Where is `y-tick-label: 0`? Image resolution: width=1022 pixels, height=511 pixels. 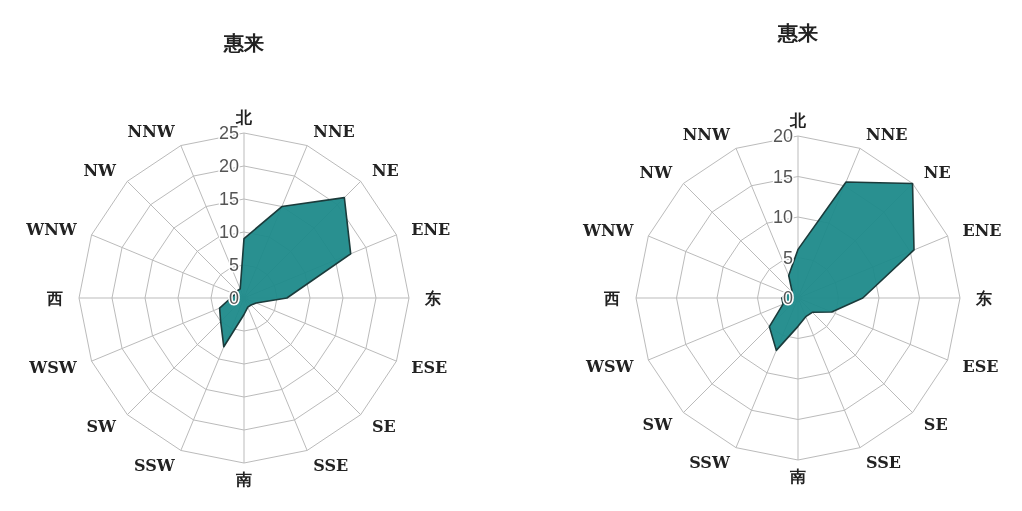
y-tick-label: 0 is located at coordinates (787, 298).